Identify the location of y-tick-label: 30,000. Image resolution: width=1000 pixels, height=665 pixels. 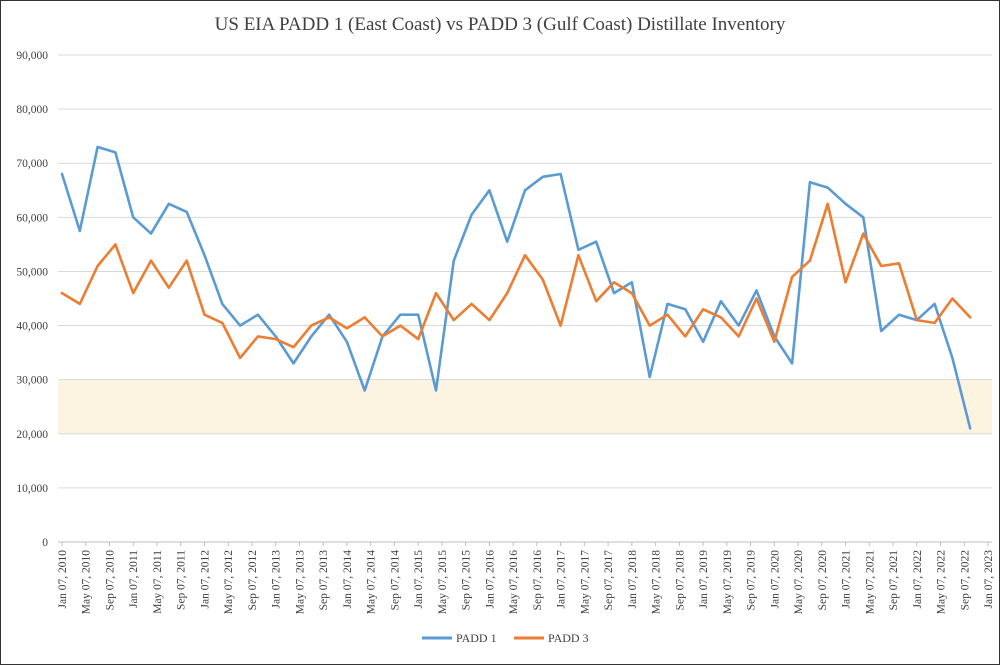
(32, 381).